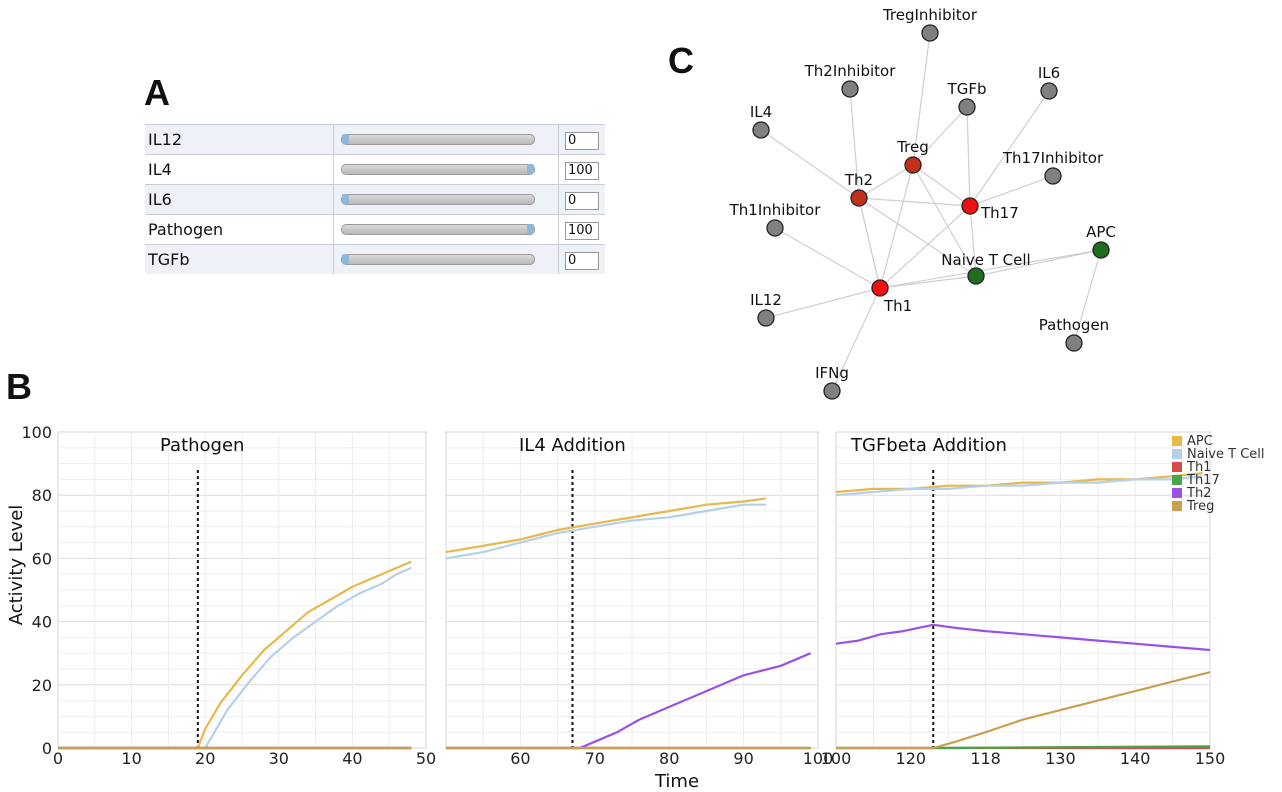  I want to click on input-slider-table: IL12 0 IL4 100 IL6 0 Pathogen 100 TGFb 0, so click(375, 199).